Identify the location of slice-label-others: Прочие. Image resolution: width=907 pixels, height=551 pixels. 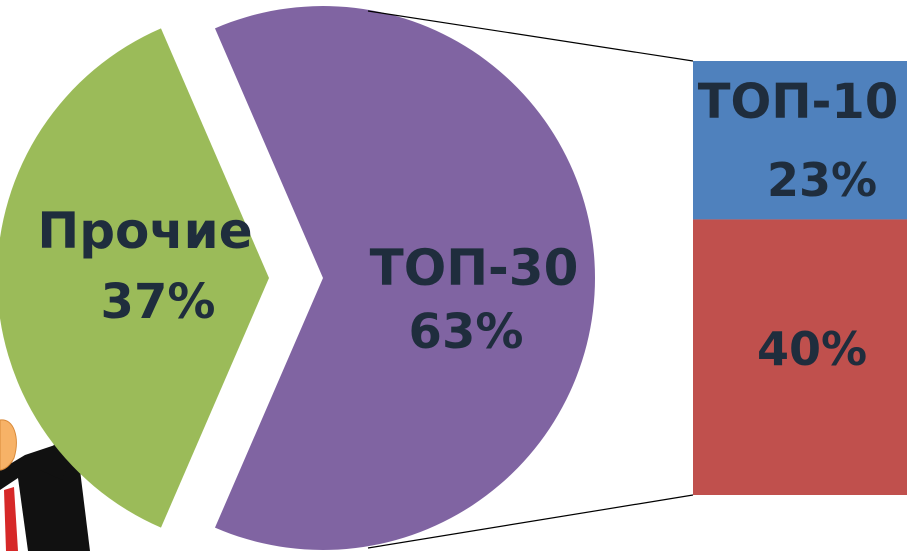
(144, 231).